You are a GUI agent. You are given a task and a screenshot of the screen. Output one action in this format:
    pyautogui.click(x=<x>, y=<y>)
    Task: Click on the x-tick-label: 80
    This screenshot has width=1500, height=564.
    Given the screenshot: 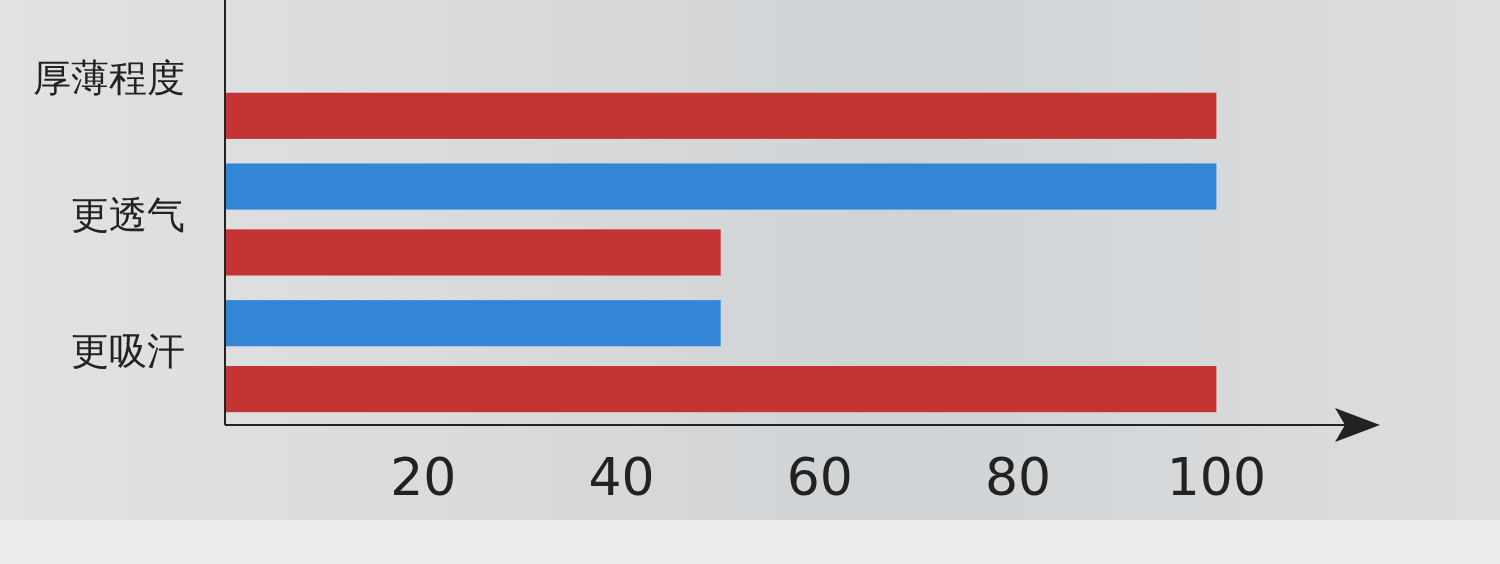 What is the action you would take?
    pyautogui.click(x=1018, y=477)
    